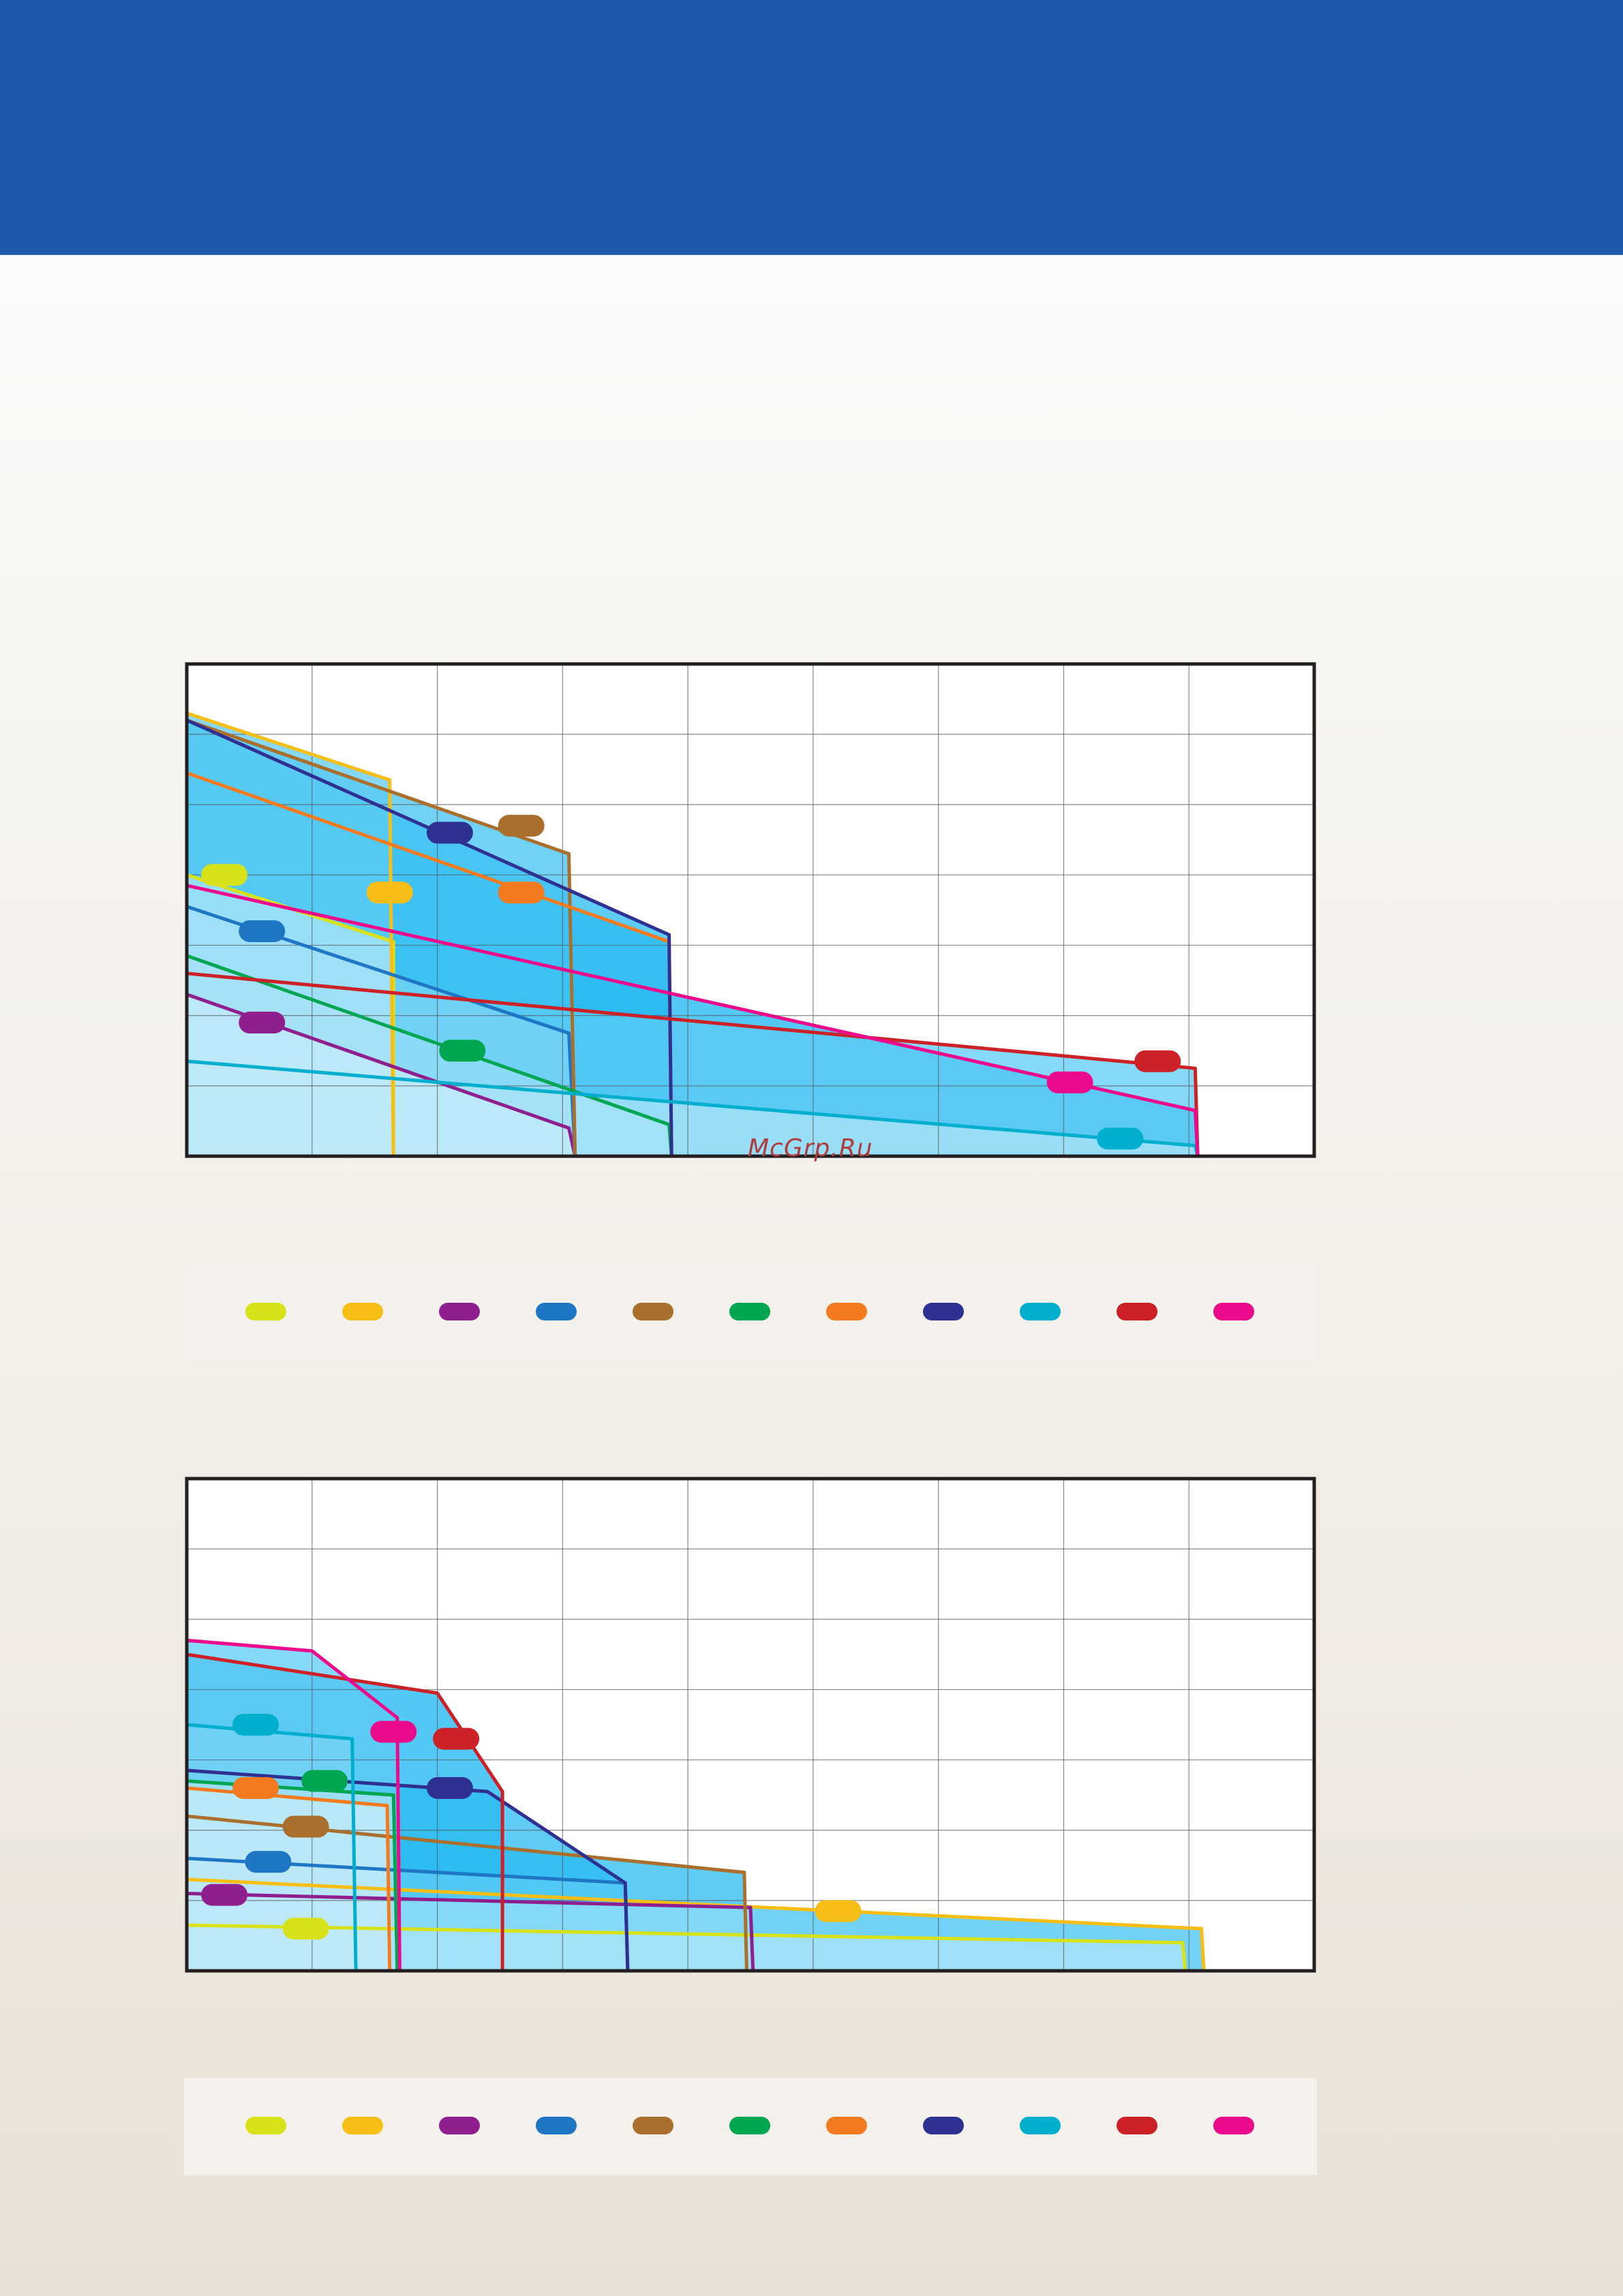 This screenshot has width=1623, height=2296. Describe the element at coordinates (389, 893) in the screenshot. I see `chart-upper-marker-gold` at that location.